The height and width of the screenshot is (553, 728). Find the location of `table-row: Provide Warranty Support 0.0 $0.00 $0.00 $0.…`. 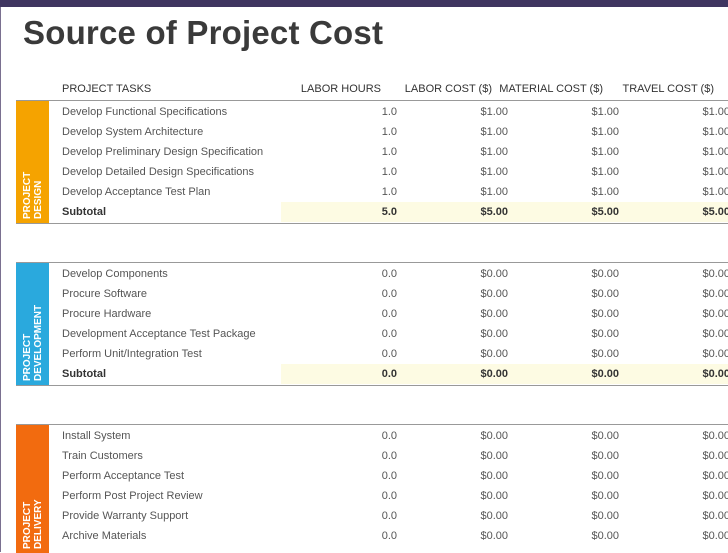

table-row: Provide Warranty Support 0.0 $0.00 $0.00 $0.… is located at coordinates (388, 516).